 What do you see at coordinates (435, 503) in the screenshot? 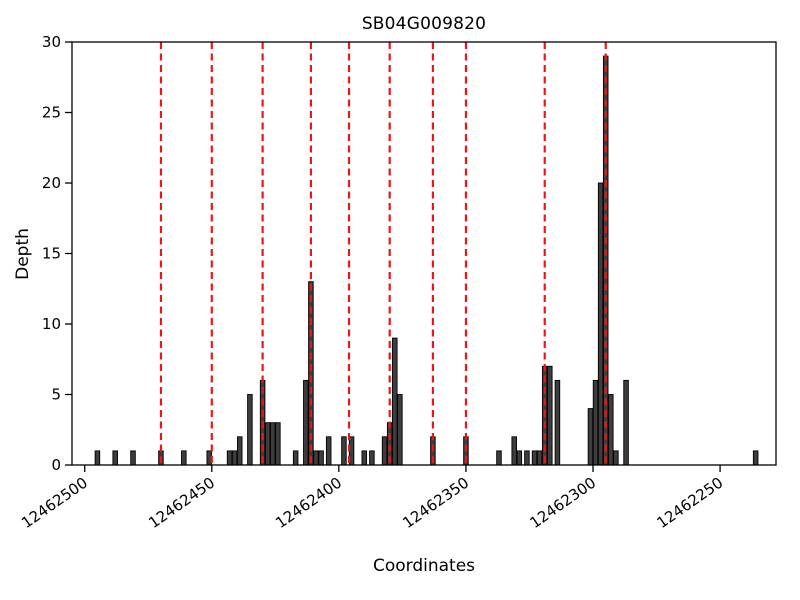
I see `x-tick-label: 12462350` at bounding box center [435, 503].